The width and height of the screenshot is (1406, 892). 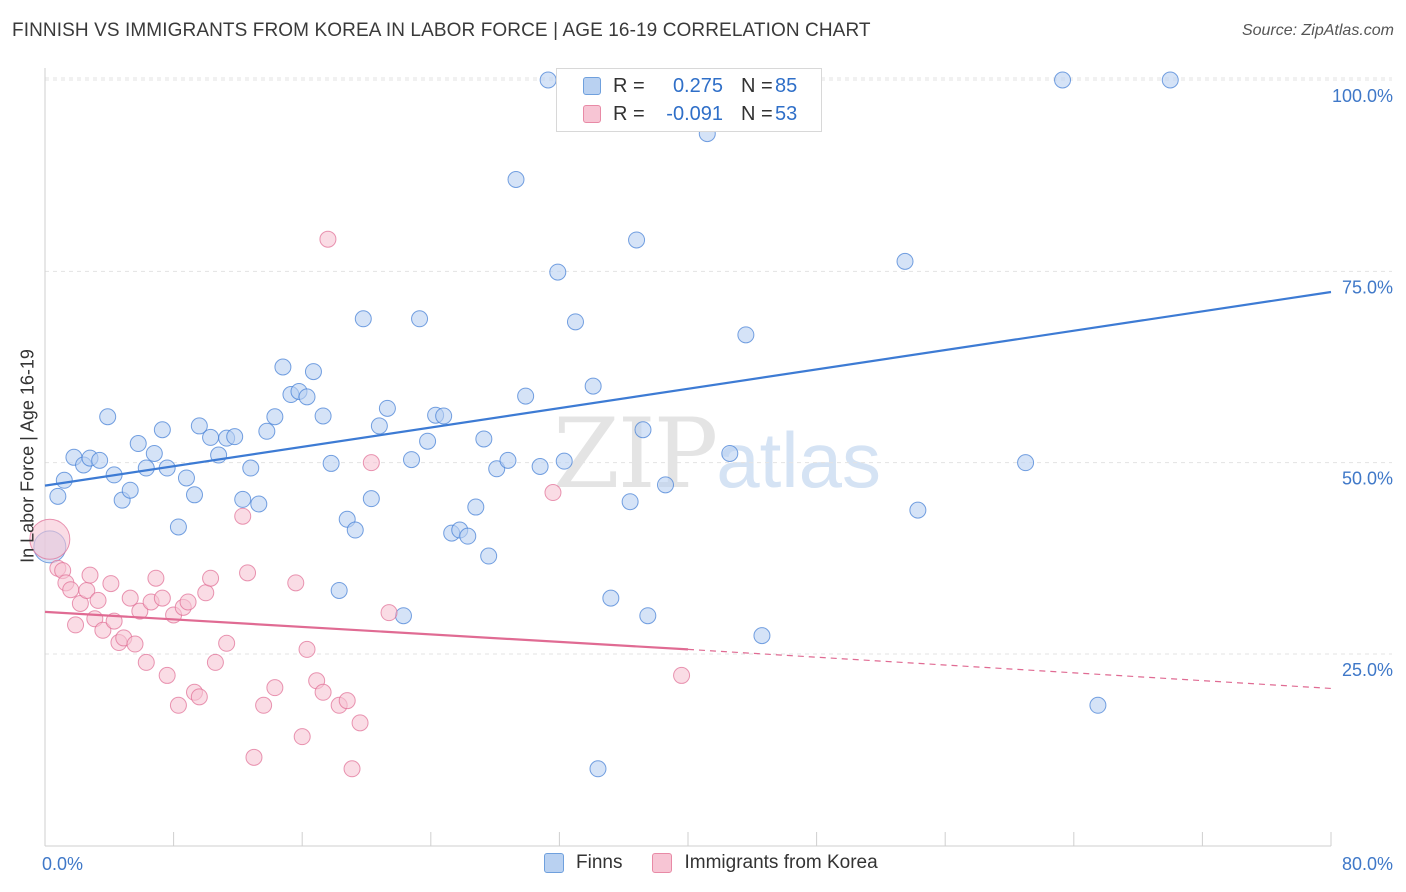 What do you see at coordinates (592, 86) in the screenshot?
I see `legend-swatch-finns` at bounding box center [592, 86].